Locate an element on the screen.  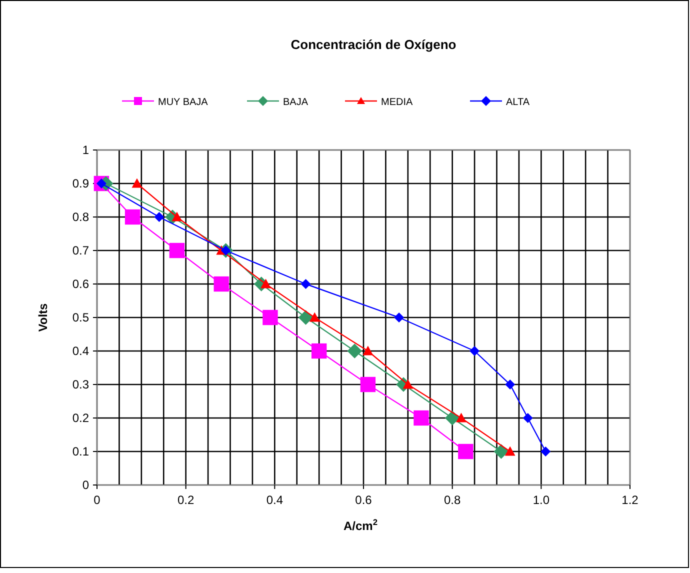
legend-label: ALTA is located at coordinates (518, 102).